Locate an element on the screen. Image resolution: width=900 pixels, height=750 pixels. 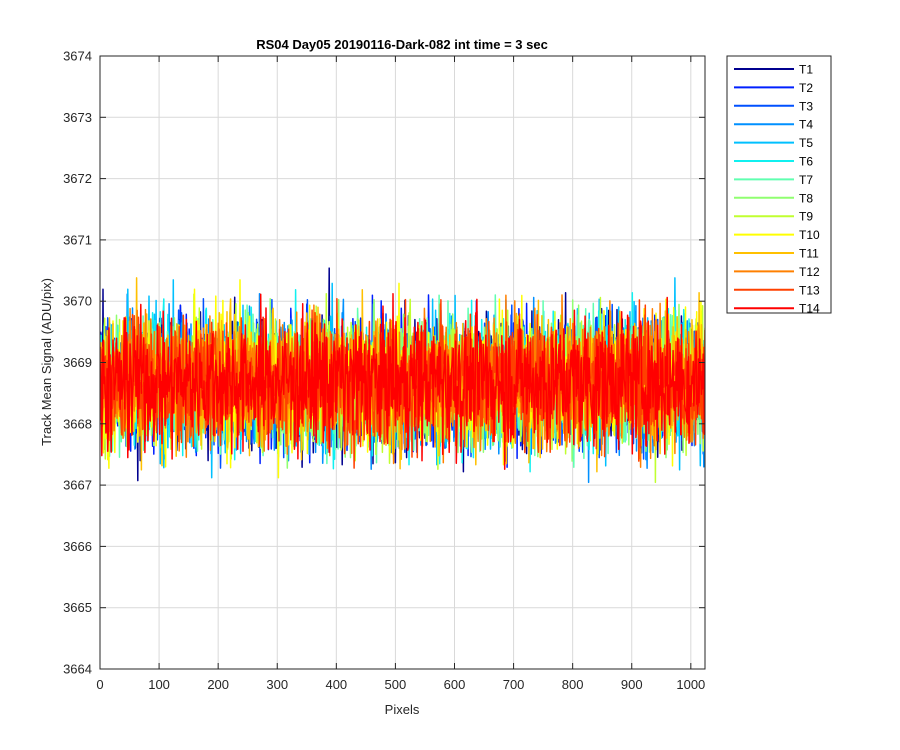
y-tick-label: 3672 is located at coordinates (77, 178).